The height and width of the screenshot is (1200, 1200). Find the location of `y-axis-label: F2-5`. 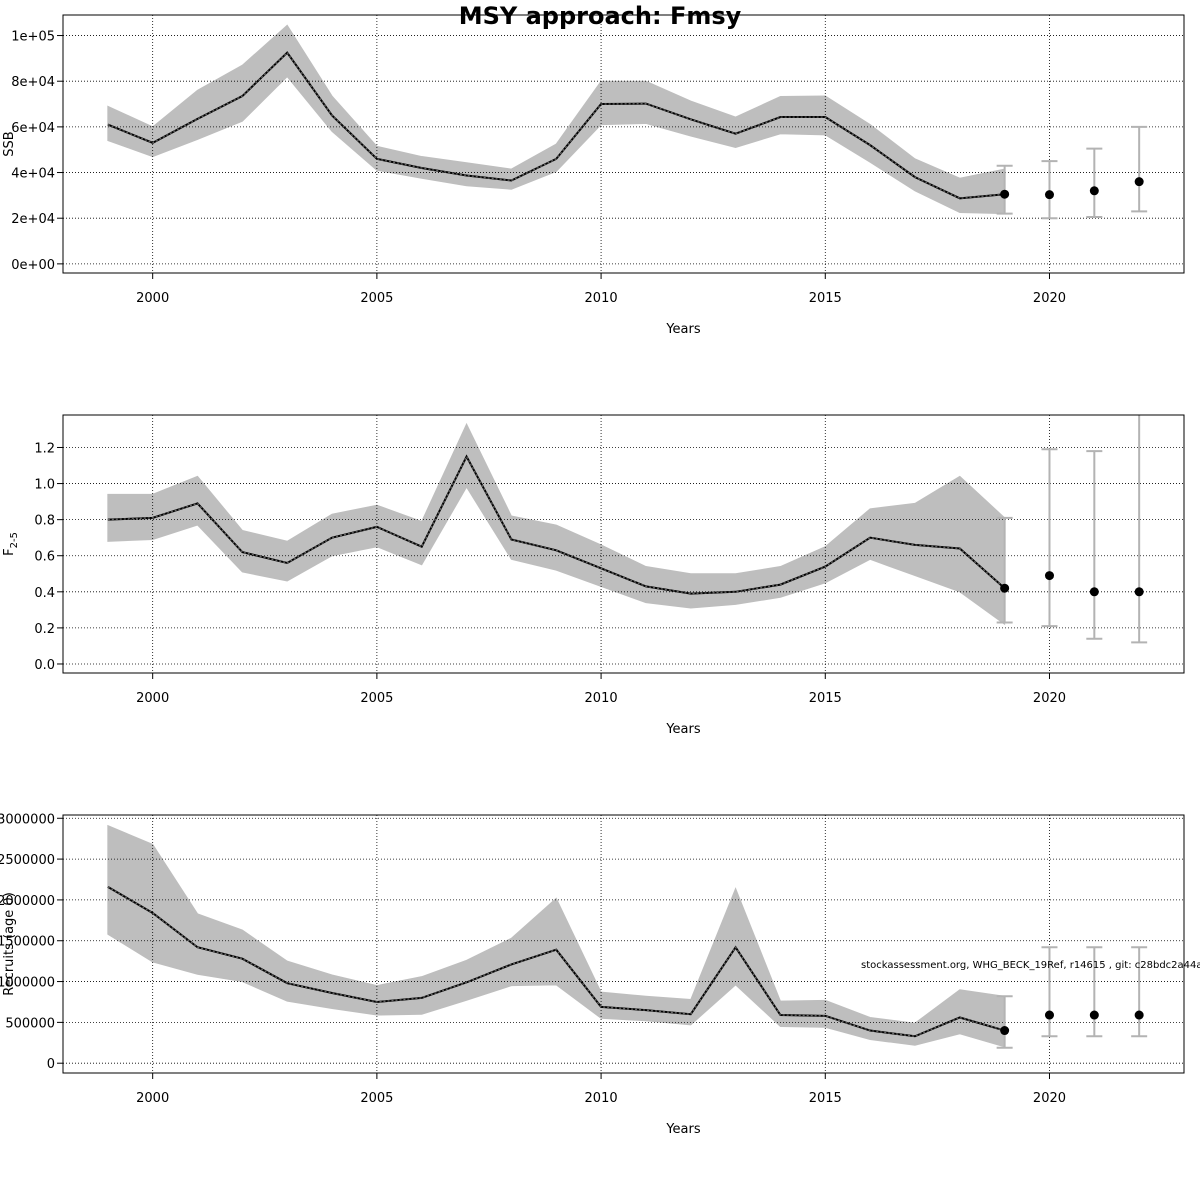

y-axis-label: F2-5 is located at coordinates (11, 544).